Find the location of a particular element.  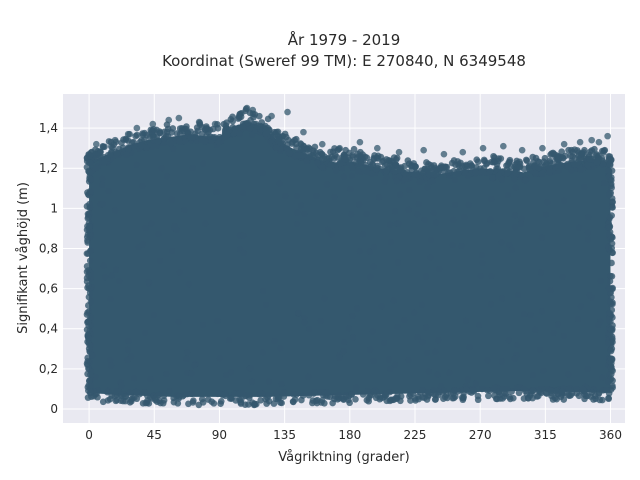

x-tick-label: 180 is located at coordinates (349, 435).